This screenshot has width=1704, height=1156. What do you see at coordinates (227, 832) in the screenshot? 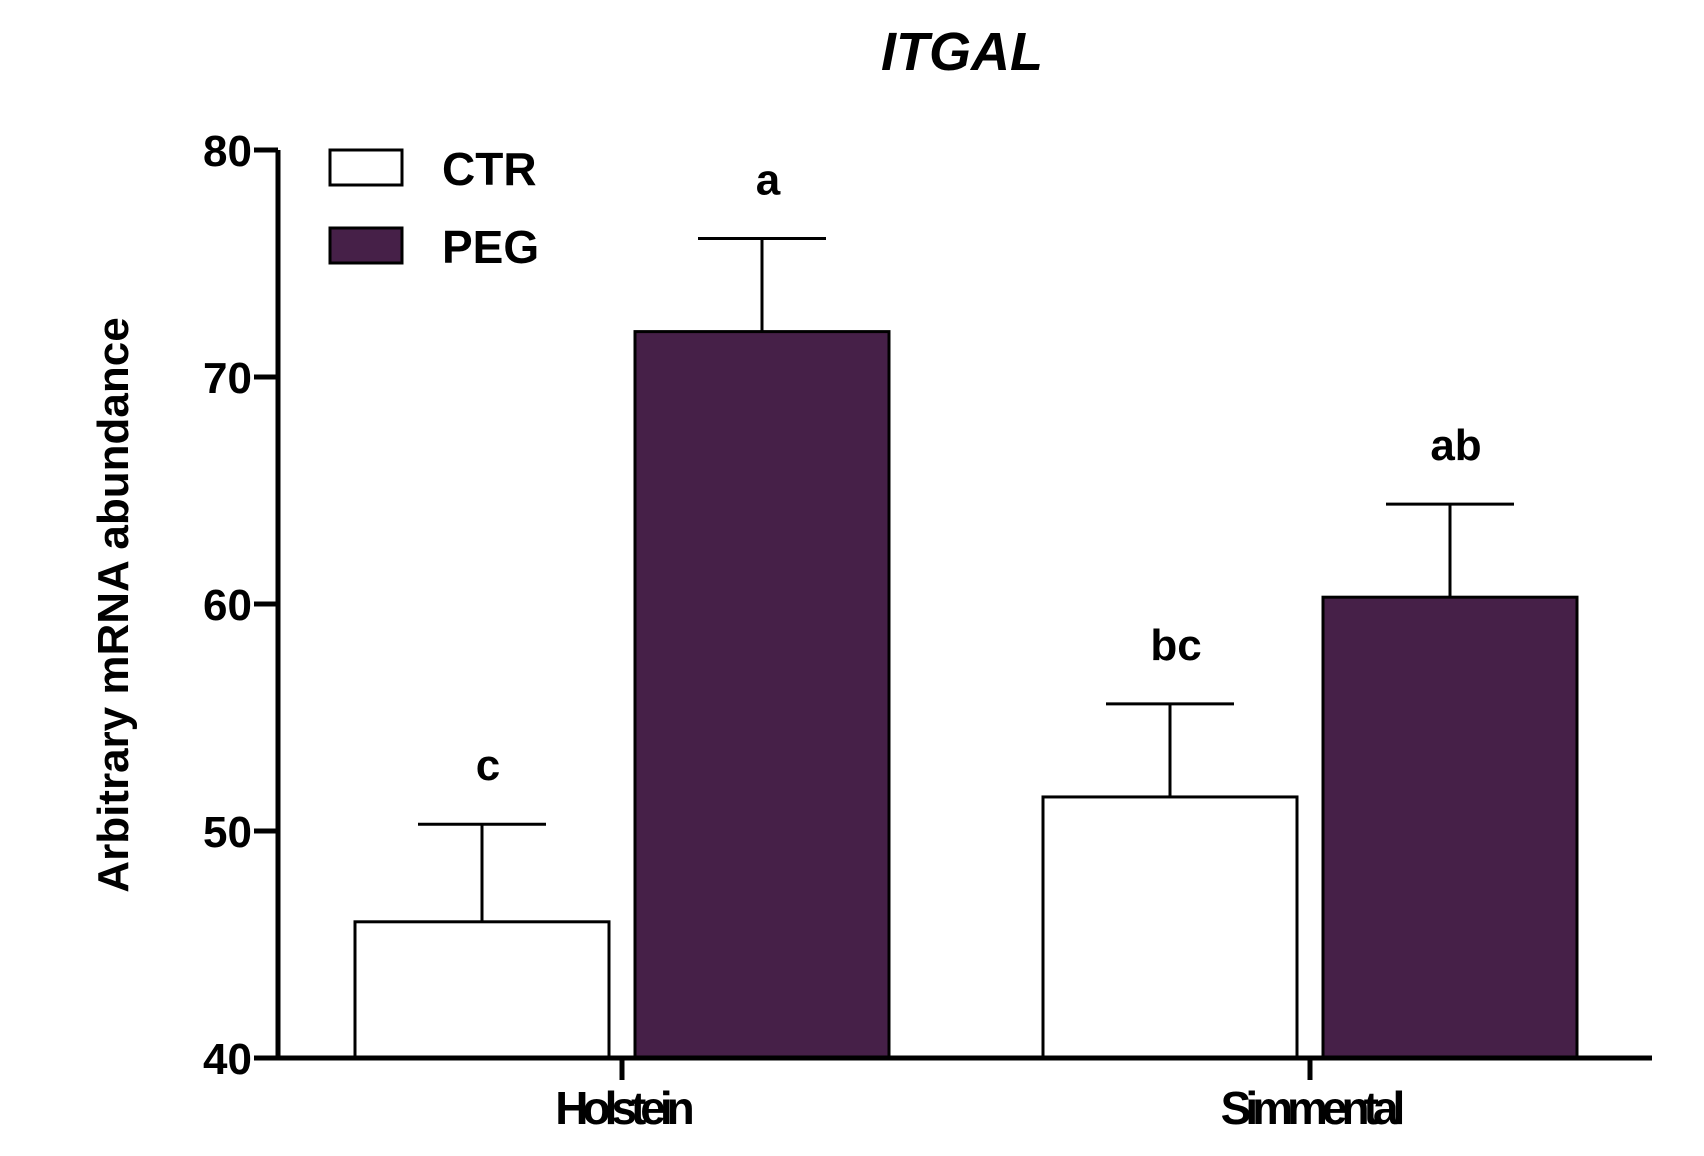
I see `y-tick-label: 50` at bounding box center [227, 832].